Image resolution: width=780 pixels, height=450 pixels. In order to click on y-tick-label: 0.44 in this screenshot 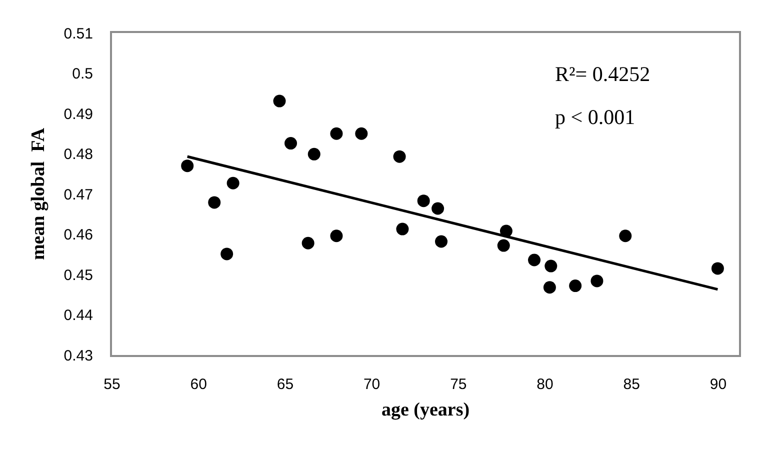, I will do `click(78, 315)`.